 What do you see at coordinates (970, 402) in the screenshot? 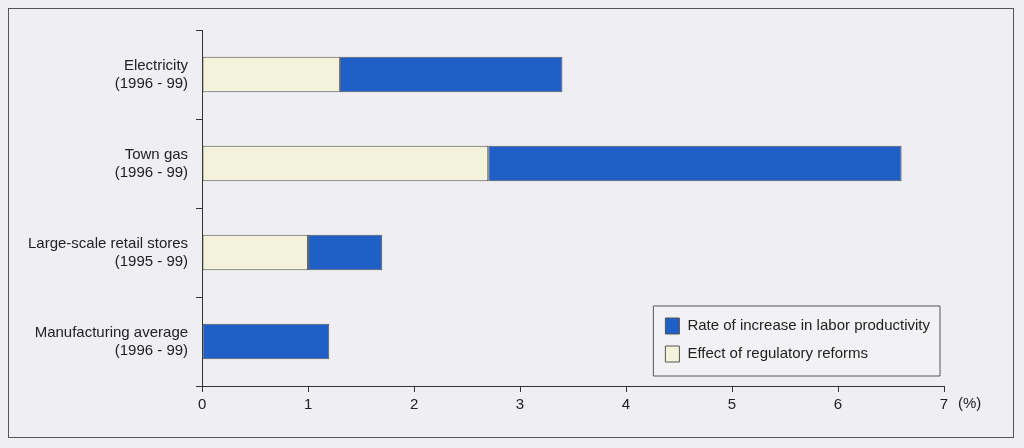
I see `x-axis-title: (%)` at bounding box center [970, 402].